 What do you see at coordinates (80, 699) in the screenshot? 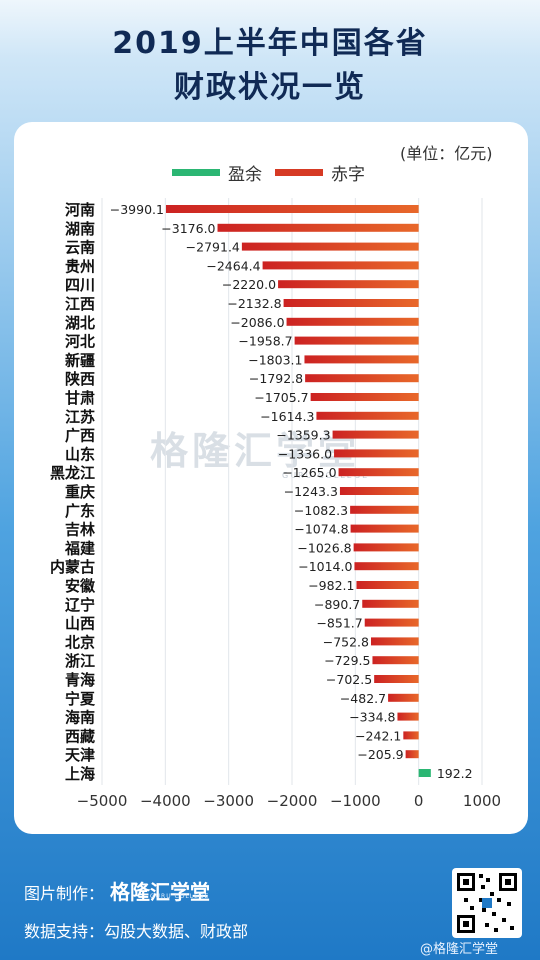
I see `category-label: 宁夏` at bounding box center [80, 699].